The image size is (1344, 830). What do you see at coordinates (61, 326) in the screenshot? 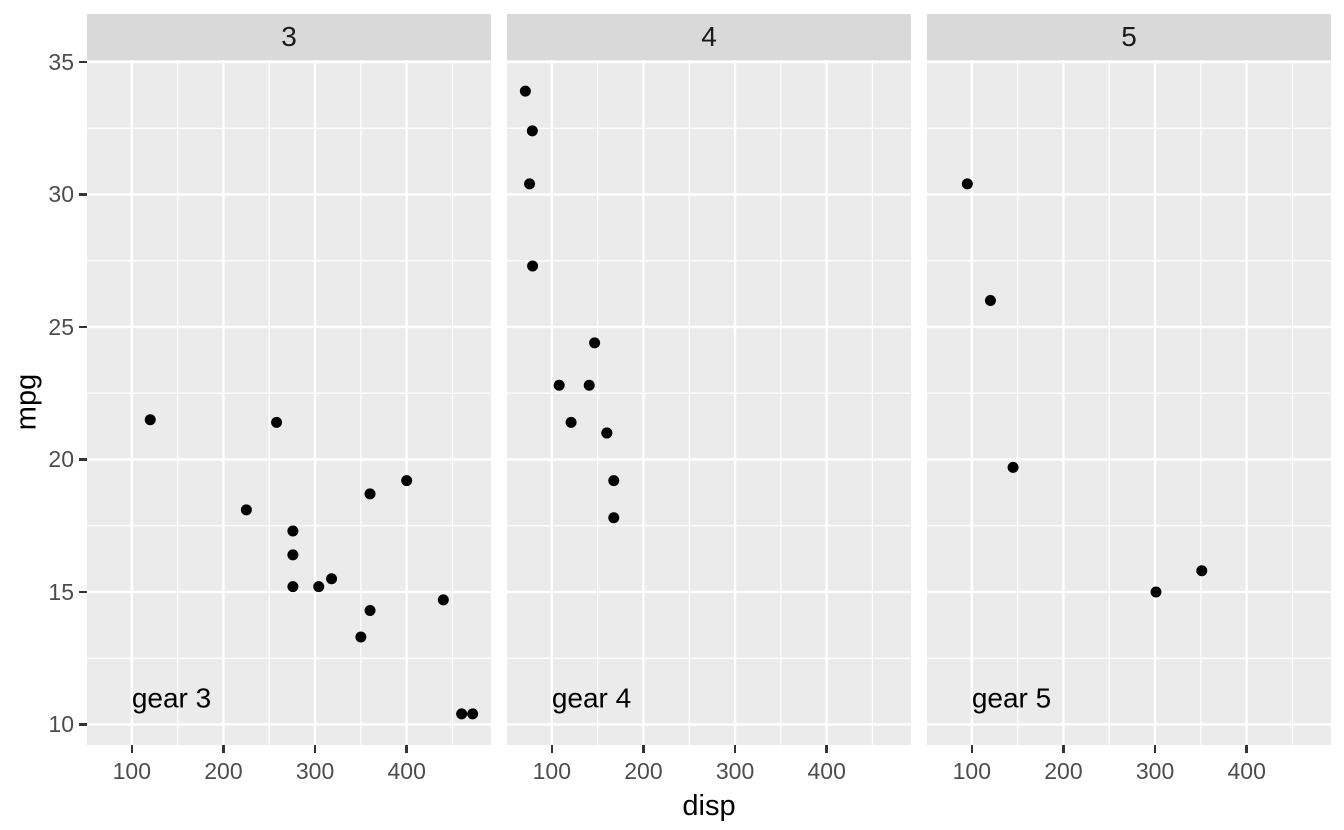
I see `y-tick-label: 25` at bounding box center [61, 326].